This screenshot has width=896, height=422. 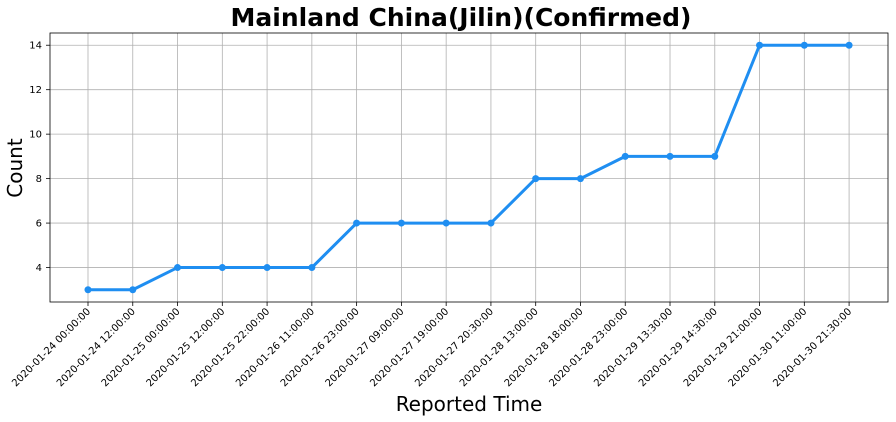 What do you see at coordinates (633, 347) in the screenshot?
I see `x-tick-label: 2020-01-29 13:30:00` at bounding box center [633, 347].